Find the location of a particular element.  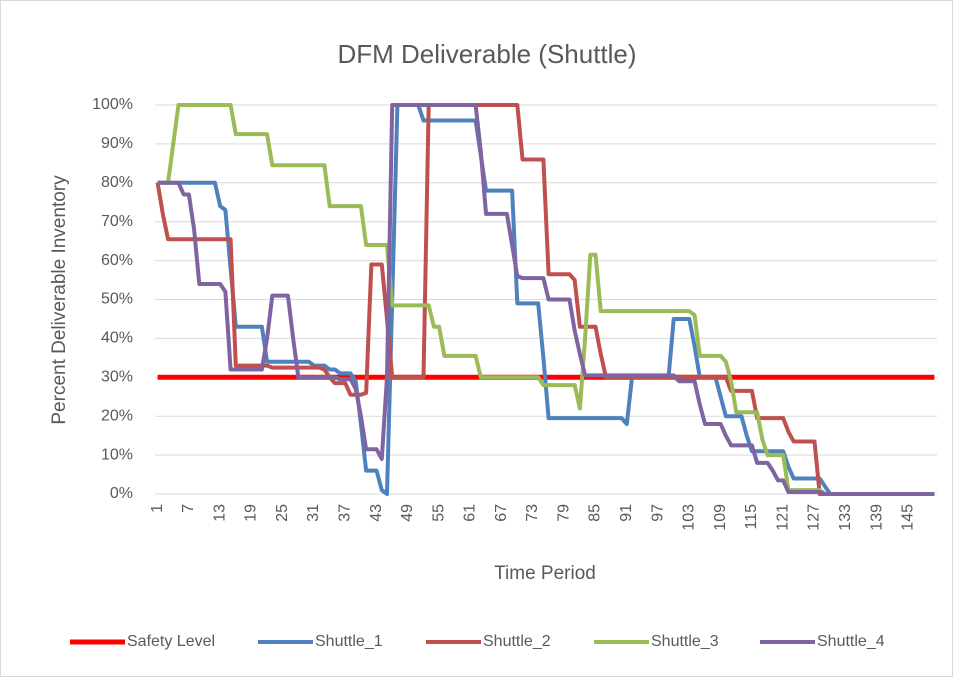

y-tick-label: 70% is located at coordinates (117, 221).